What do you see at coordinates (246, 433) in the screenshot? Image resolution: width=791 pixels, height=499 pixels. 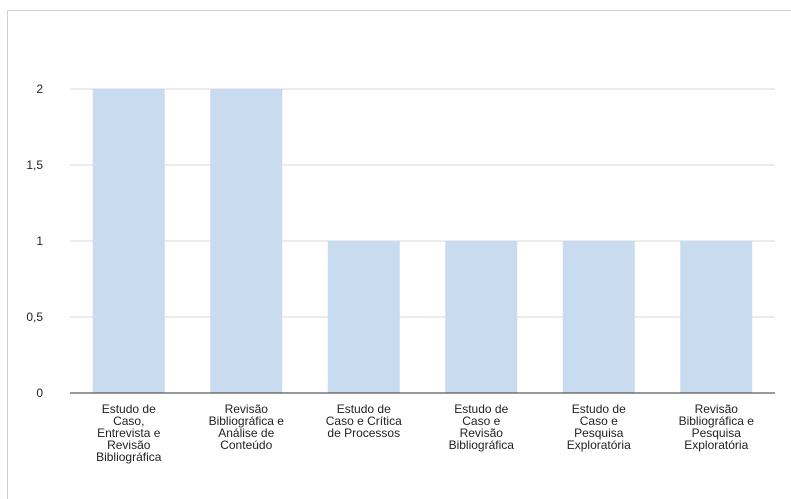 I see `x-category-label-line: Análise de` at bounding box center [246, 433].